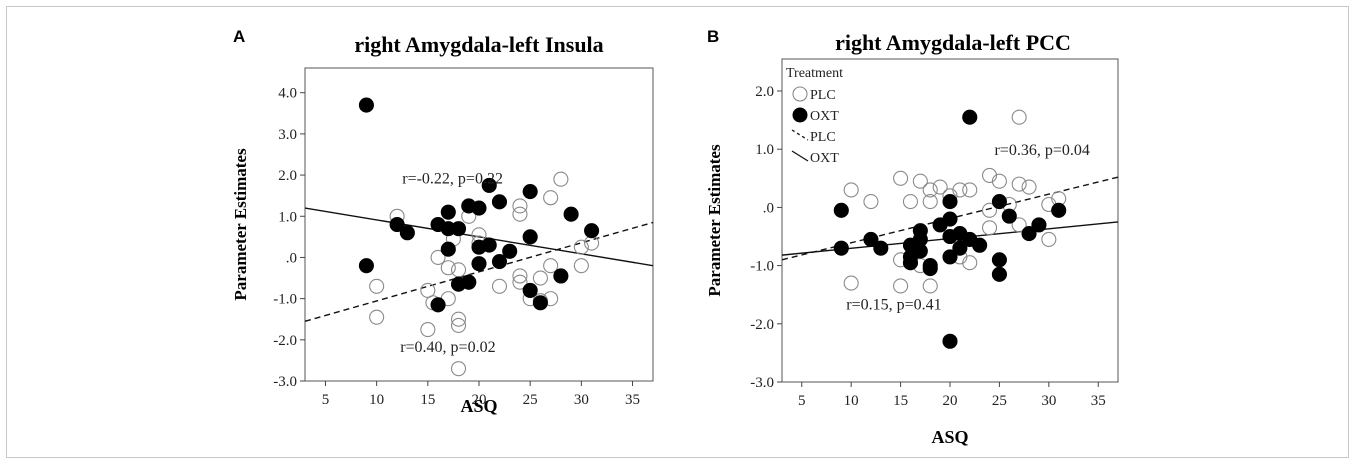  What do you see at coordinates (291, 258) in the screenshot?
I see `y-tick-label: .0` at bounding box center [291, 258].